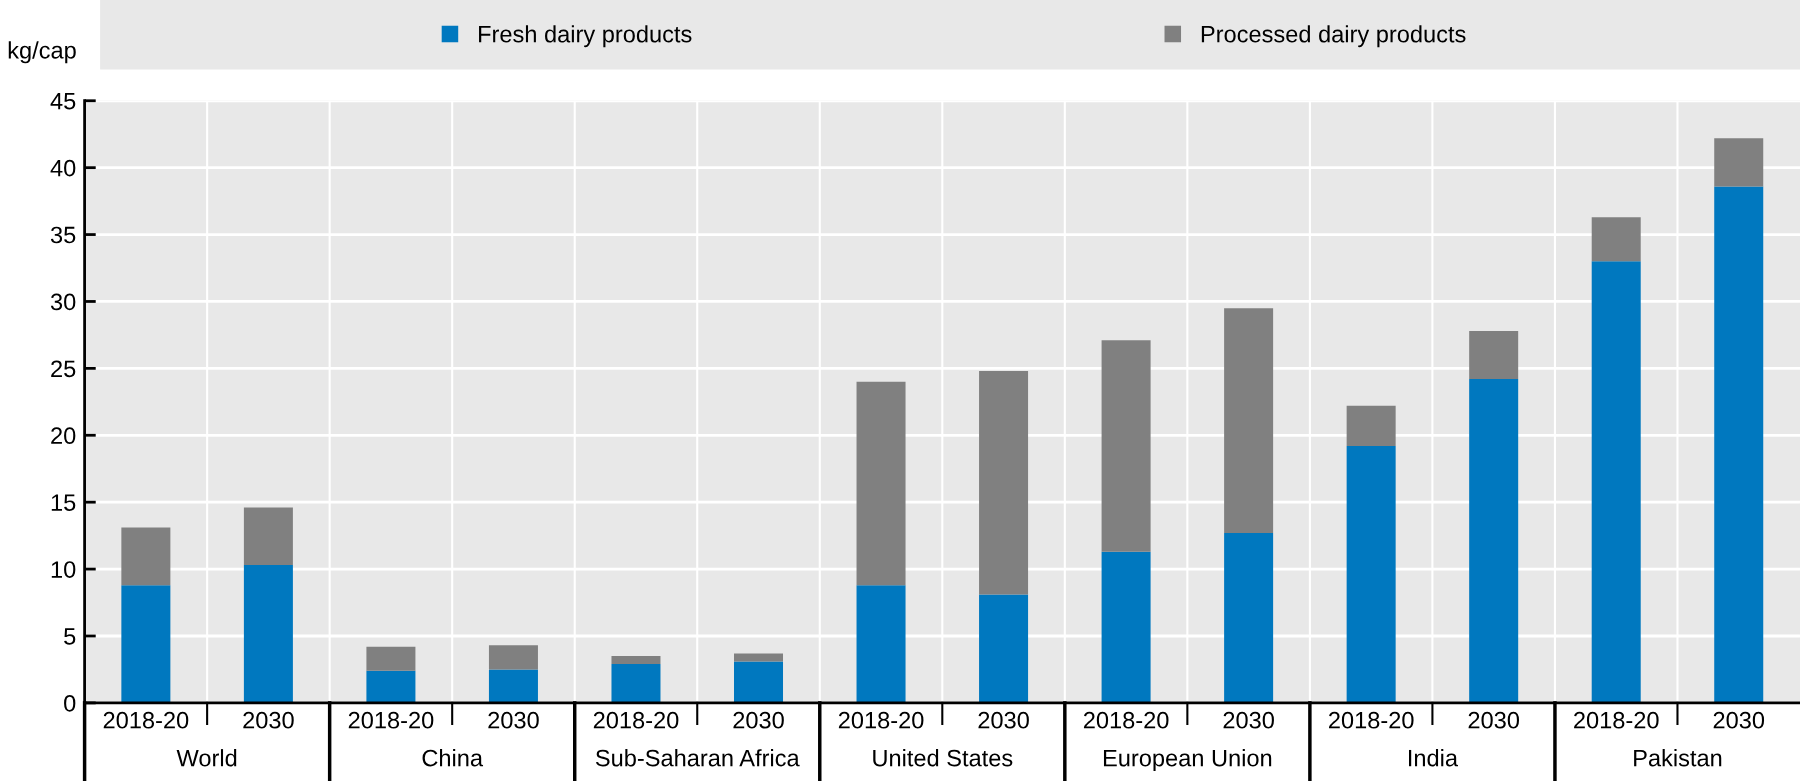 The height and width of the screenshot is (781, 1800). What do you see at coordinates (1678, 758) in the screenshot?
I see `text: Pakistan` at bounding box center [1678, 758].